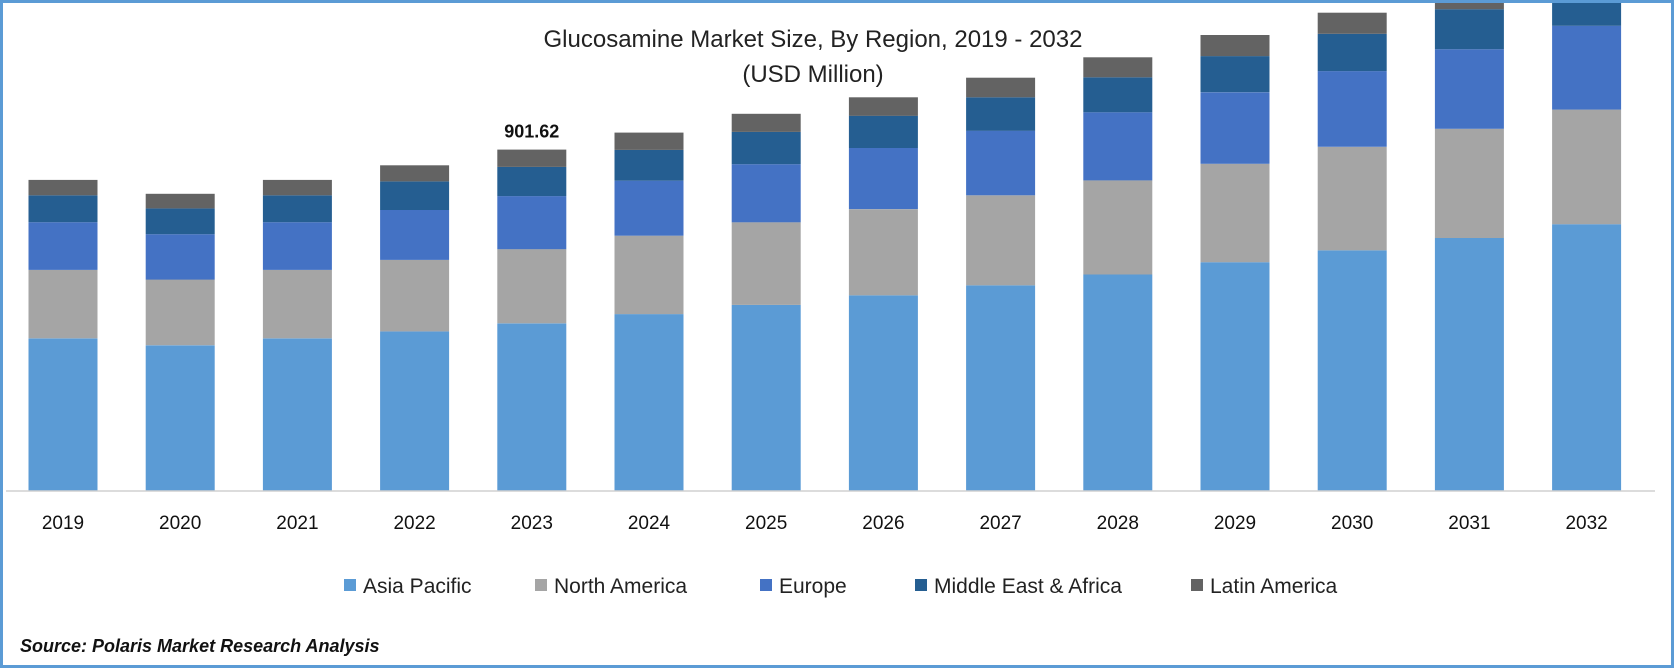  I want to click on x-tick-label: 2027, so click(1000, 523).